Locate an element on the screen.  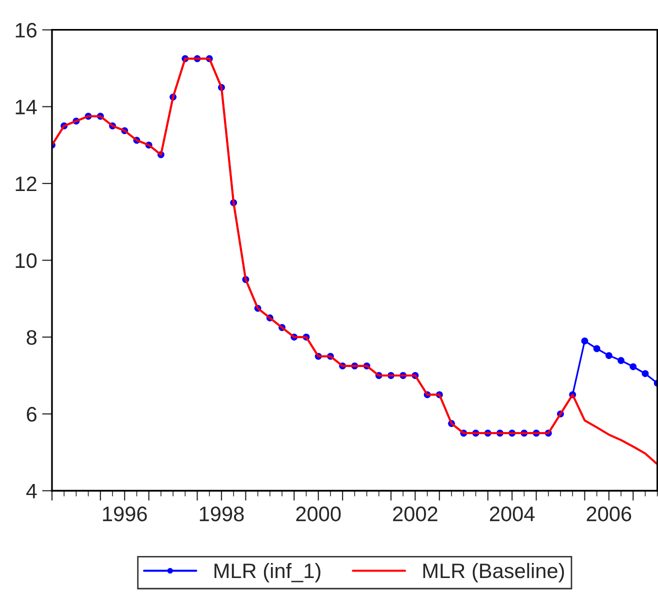
x-tick-label: 1998 is located at coordinates (222, 514).